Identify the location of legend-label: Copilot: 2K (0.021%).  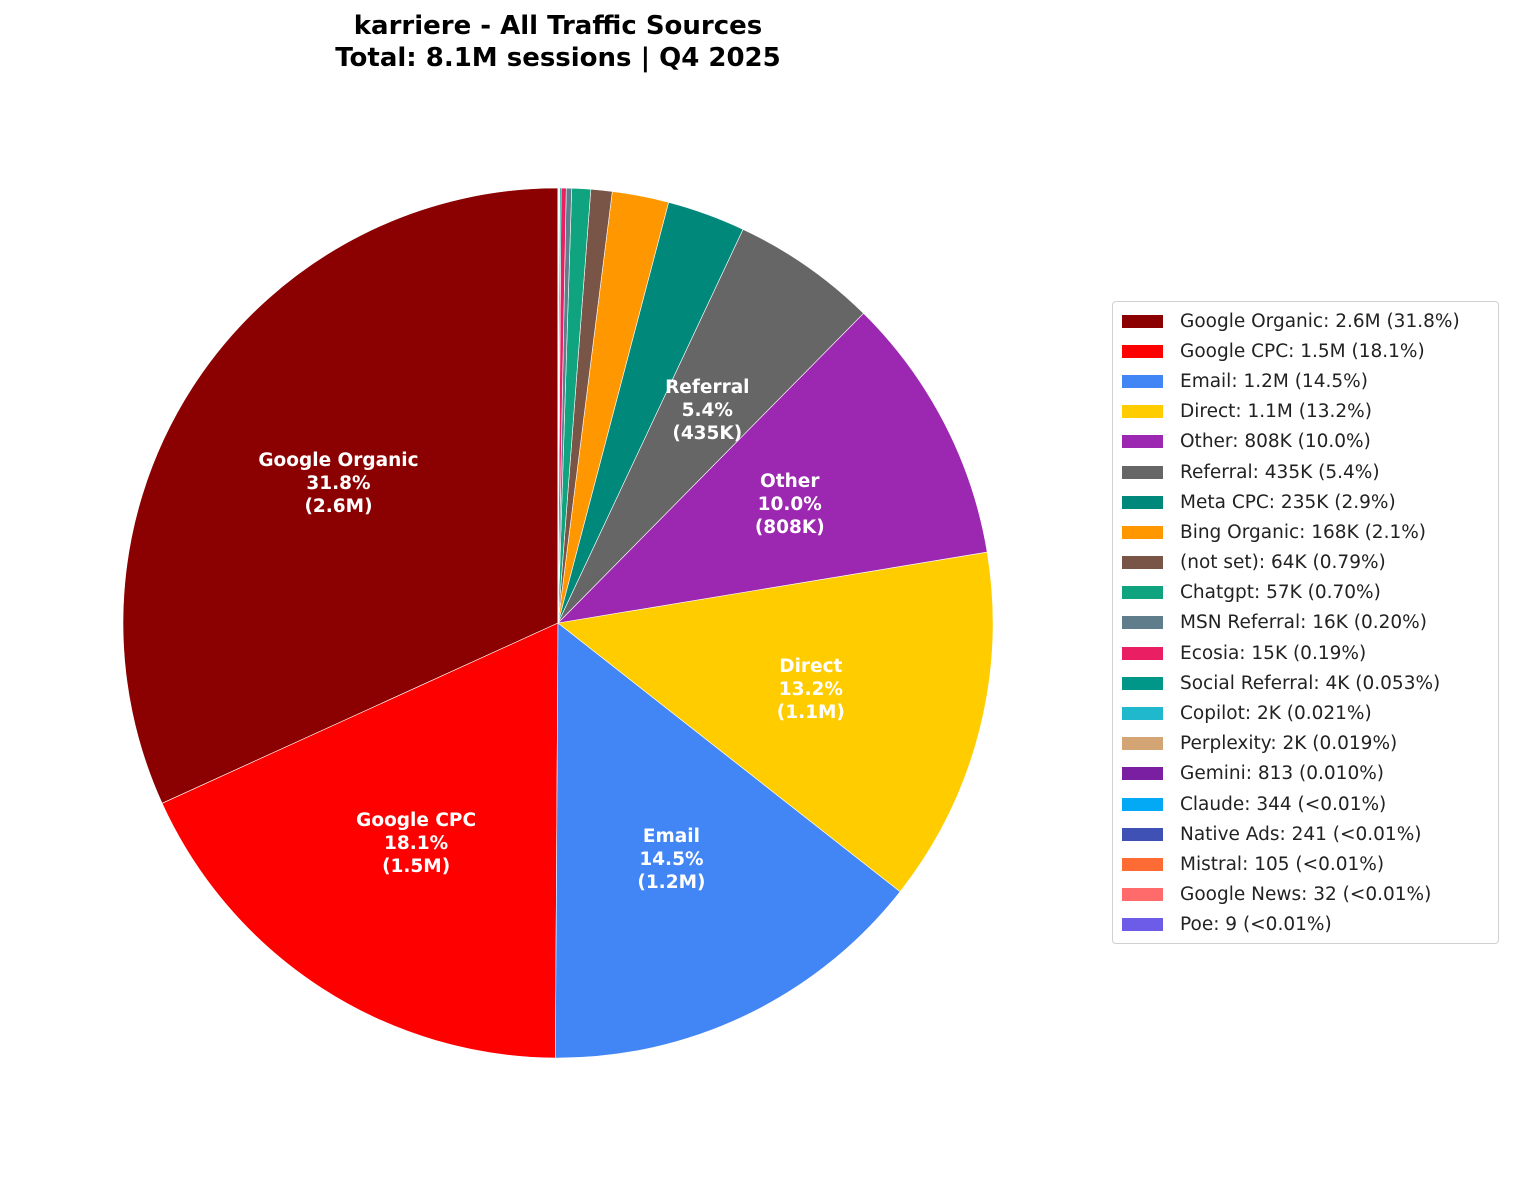
(1276, 714).